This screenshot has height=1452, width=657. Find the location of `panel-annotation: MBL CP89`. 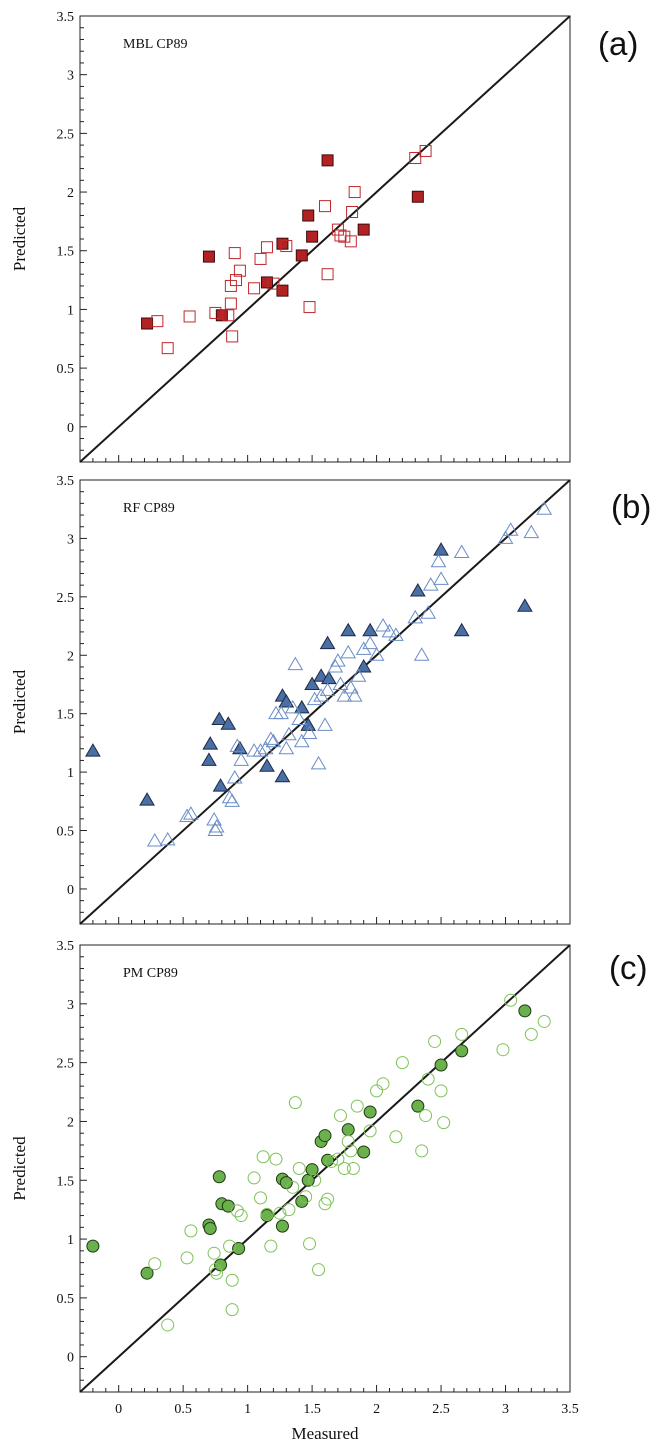

panel-annotation: MBL CP89 is located at coordinates (155, 44).